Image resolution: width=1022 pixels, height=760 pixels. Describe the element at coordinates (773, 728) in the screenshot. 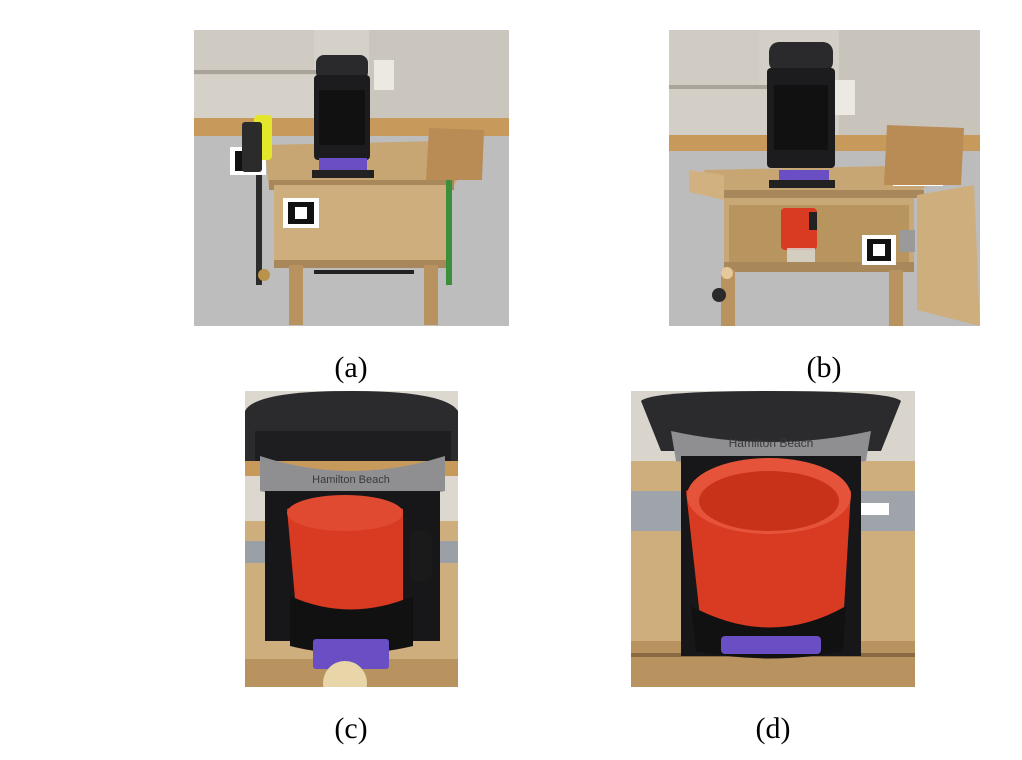

I see `caption-d: (d)` at that location.